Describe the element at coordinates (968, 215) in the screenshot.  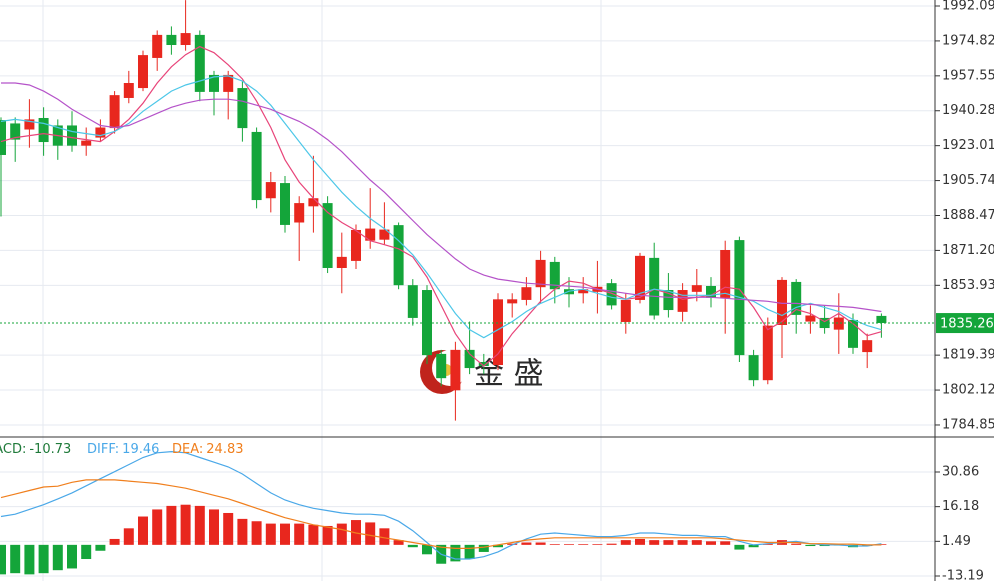
I see `y-tick-label: 1888.47` at that location.